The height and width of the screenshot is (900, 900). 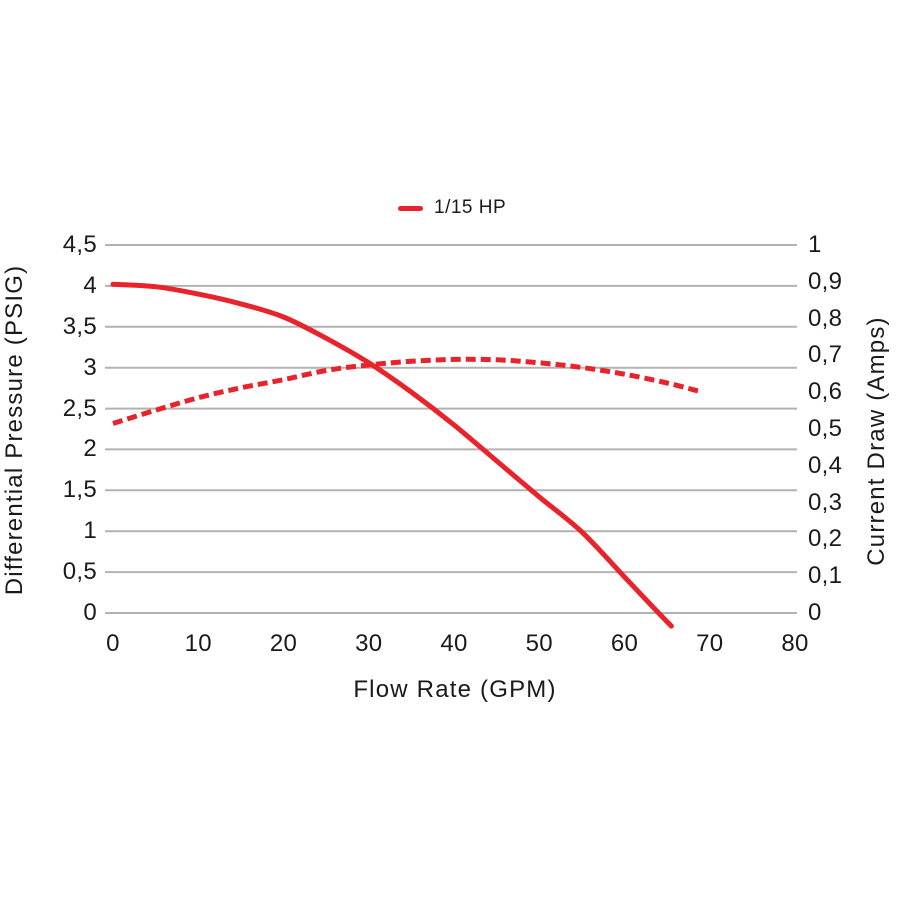 What do you see at coordinates (825, 465) in the screenshot?
I see `y-right-tick-label: 0,4` at bounding box center [825, 465].